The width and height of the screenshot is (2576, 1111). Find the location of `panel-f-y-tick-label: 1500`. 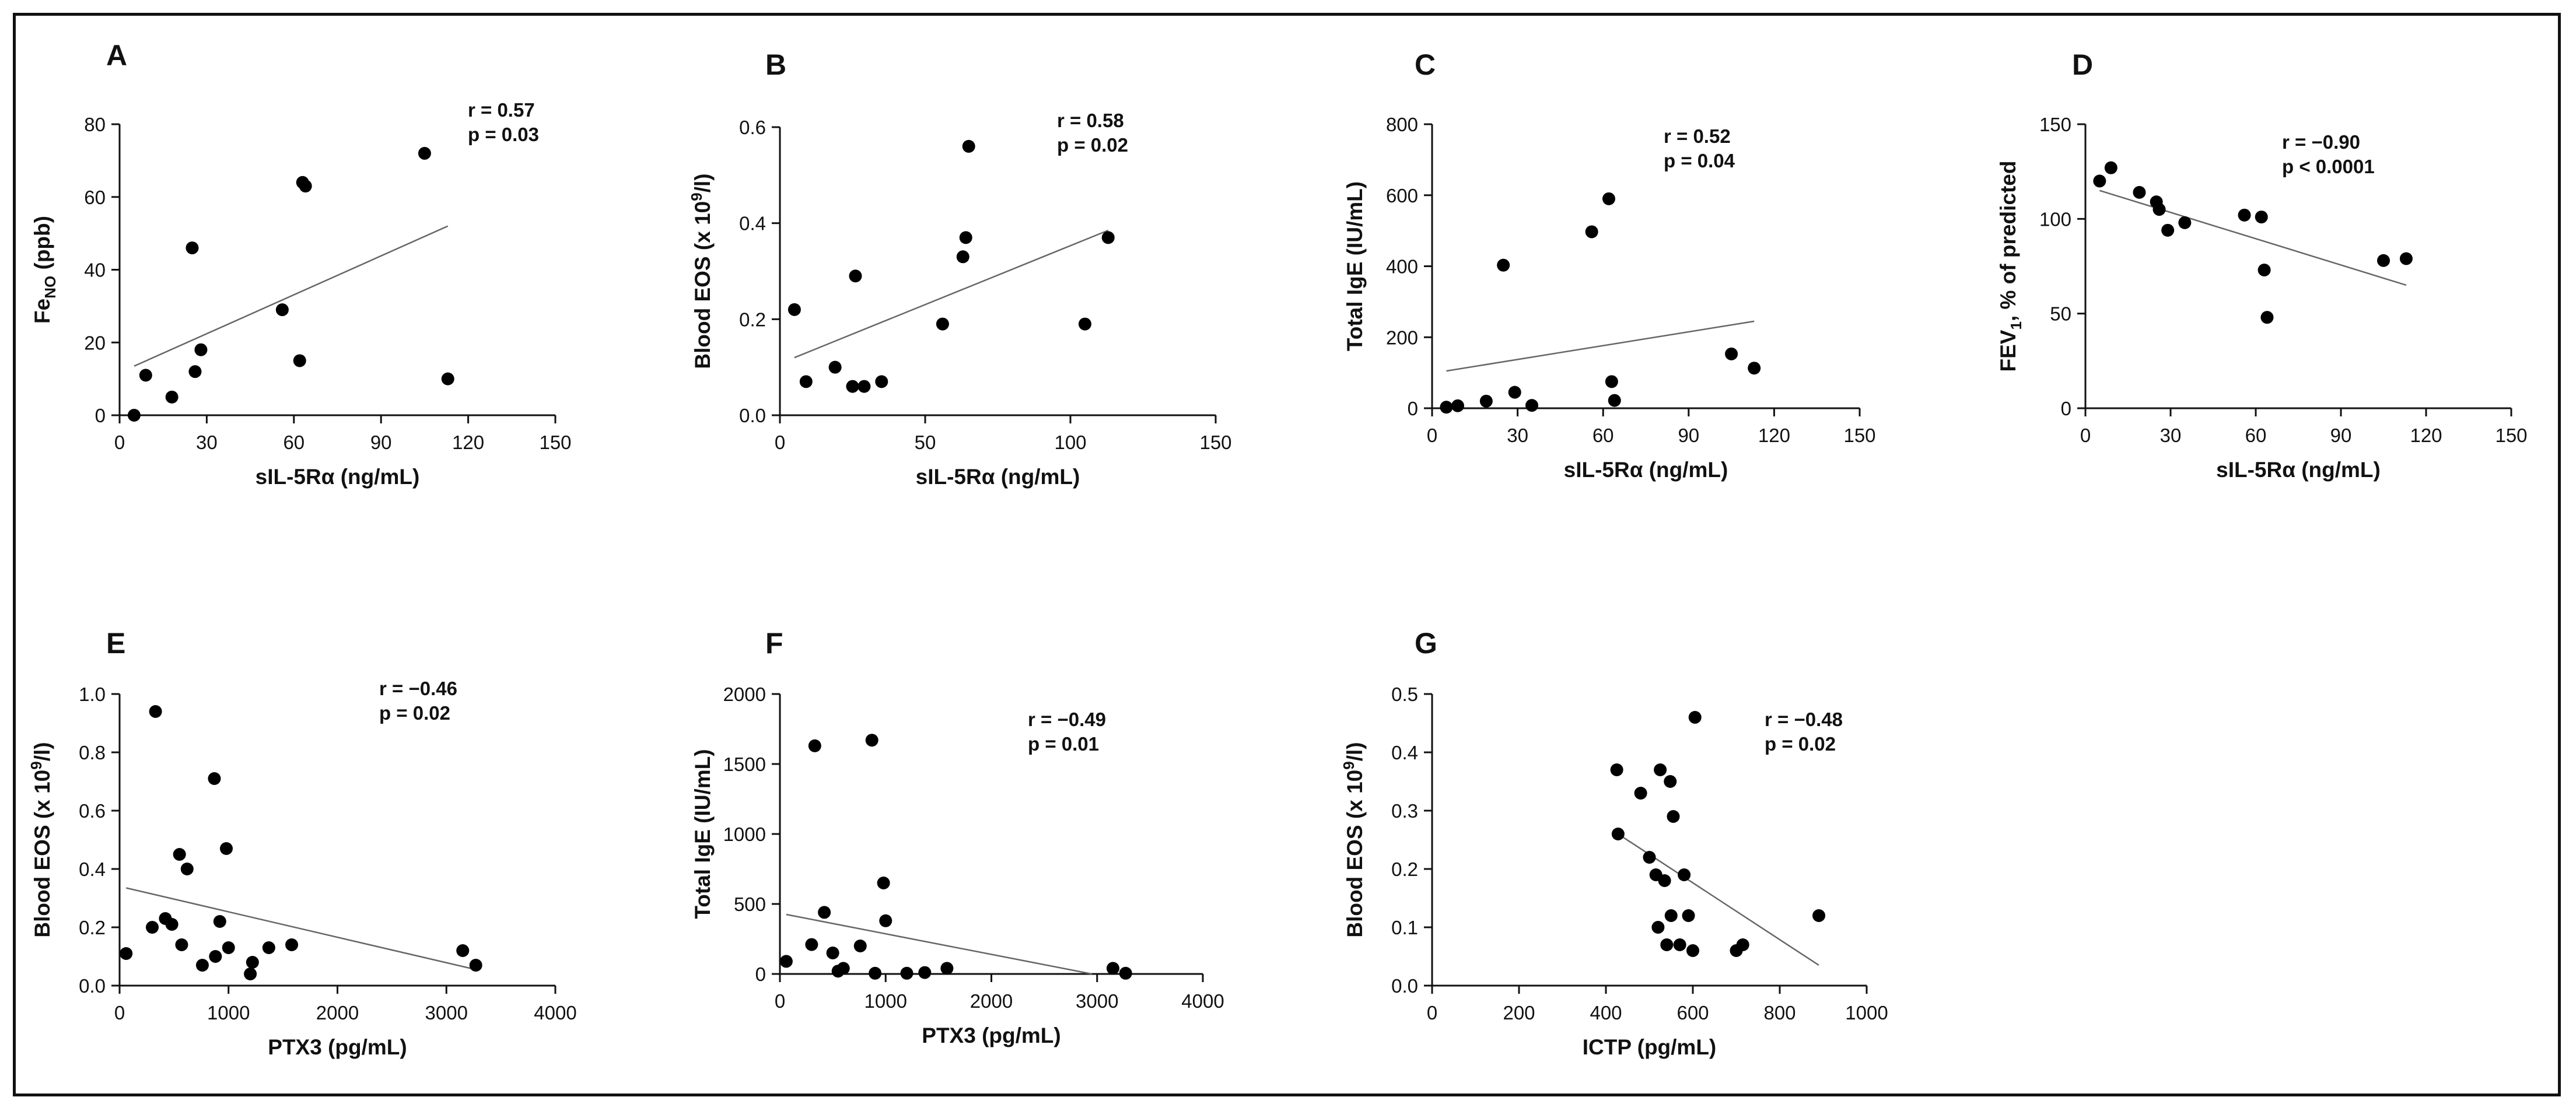

panel-f-y-tick-label: 1500 is located at coordinates (744, 764).